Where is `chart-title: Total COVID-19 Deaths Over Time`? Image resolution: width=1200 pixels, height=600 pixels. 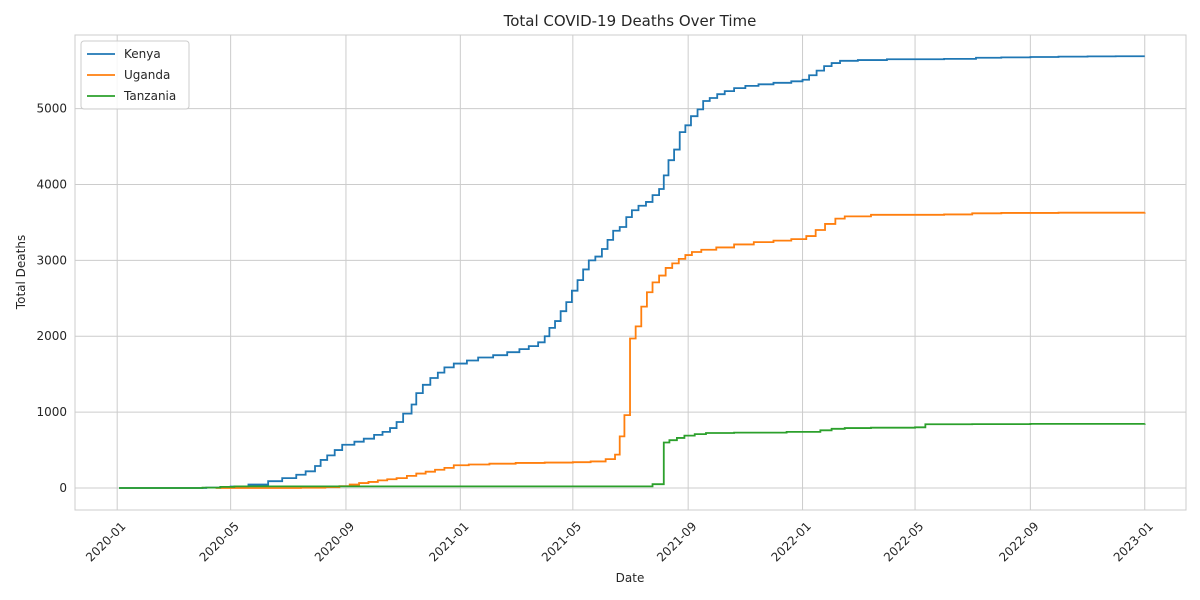 chart-title: Total COVID-19 Deaths Over Time is located at coordinates (630, 21).